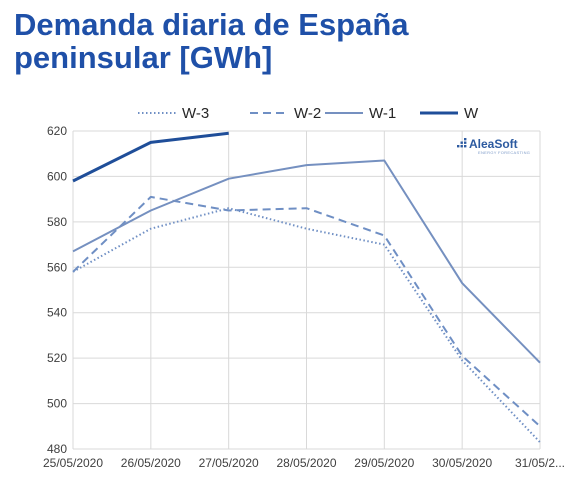 The image size is (570, 500). I want to click on x-tick-label: 27/05/2020, so click(229, 463).